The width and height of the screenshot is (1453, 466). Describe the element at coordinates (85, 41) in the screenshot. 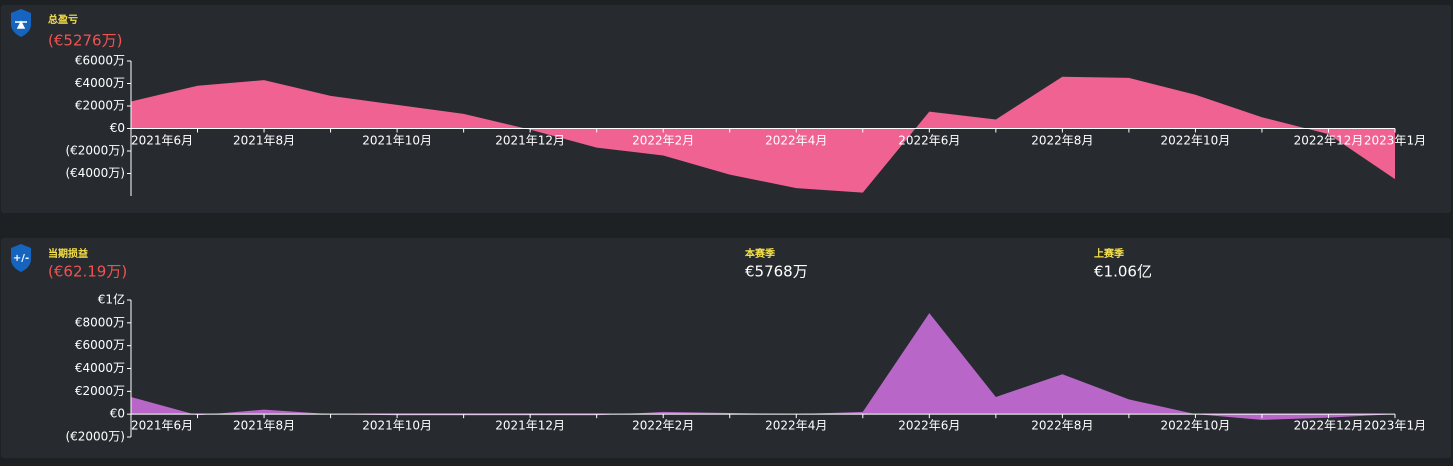

I see `panel-value: (€5276万)` at that location.